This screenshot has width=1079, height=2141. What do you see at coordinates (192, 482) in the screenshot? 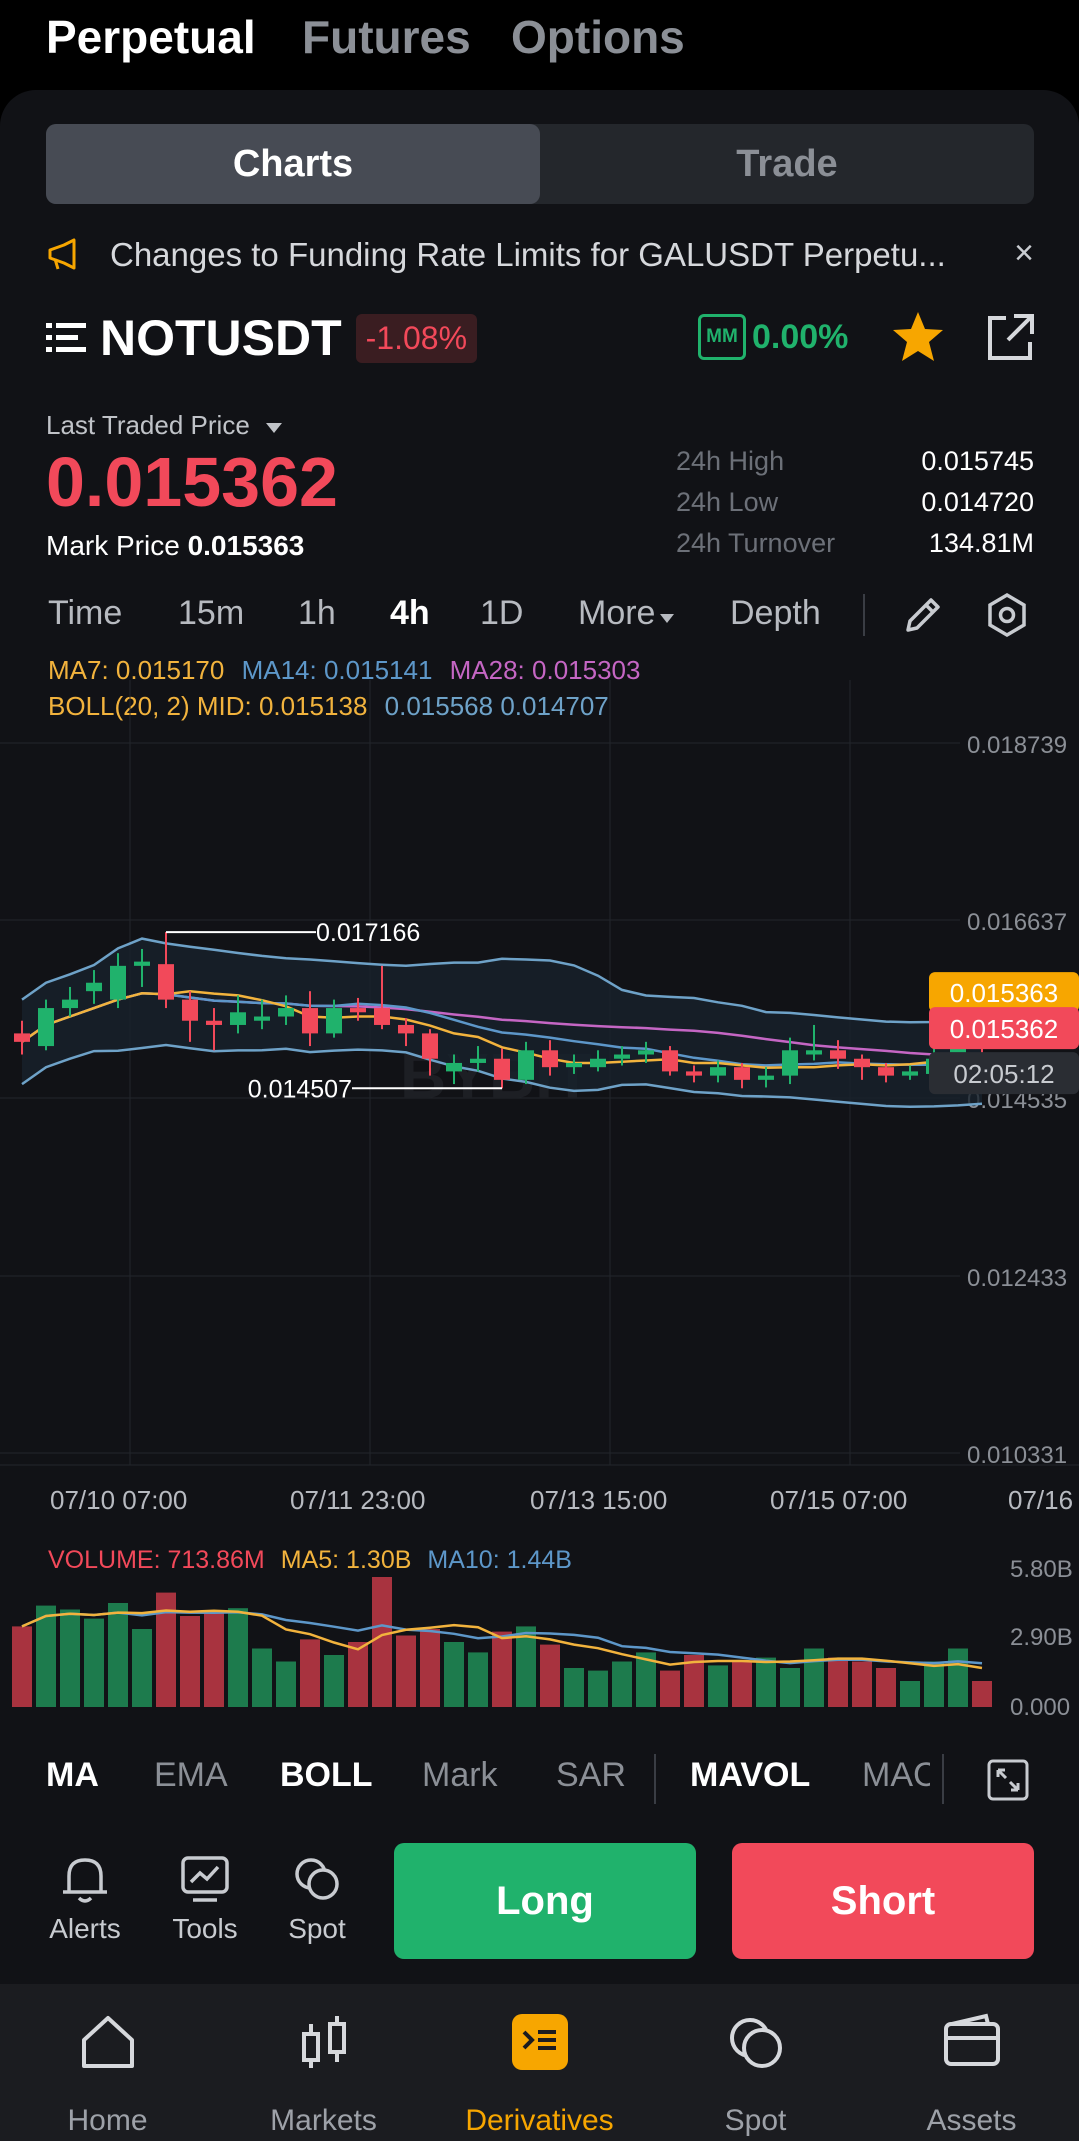
I see `last-price: 0.015362` at bounding box center [192, 482].